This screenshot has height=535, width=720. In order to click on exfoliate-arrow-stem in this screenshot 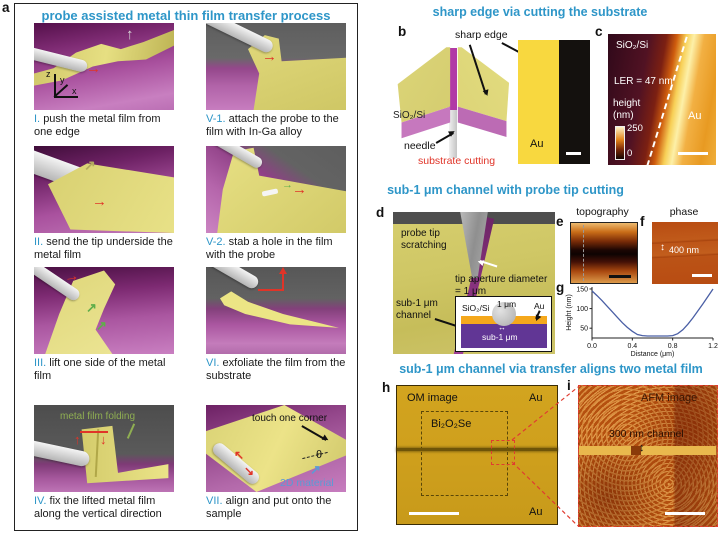, I will do `click(283, 282)`.